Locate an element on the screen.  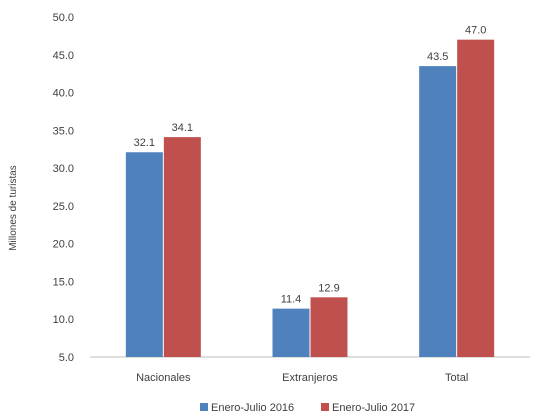
data-label: 12.9 is located at coordinates (328, 288).